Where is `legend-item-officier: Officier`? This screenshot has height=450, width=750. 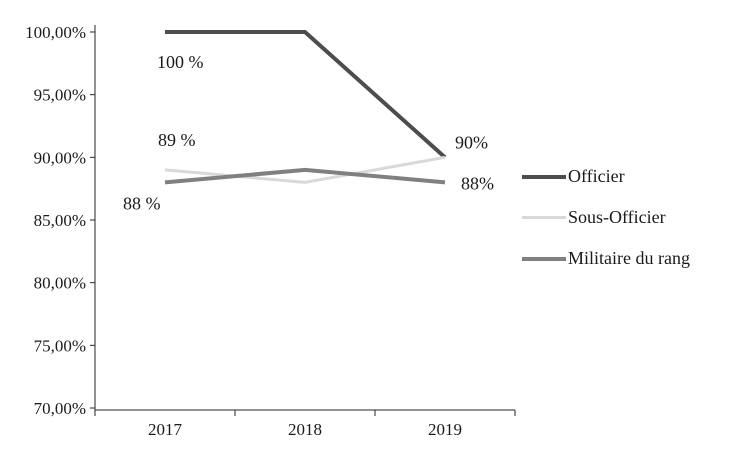
legend-item-officier: Officier is located at coordinates (606, 176).